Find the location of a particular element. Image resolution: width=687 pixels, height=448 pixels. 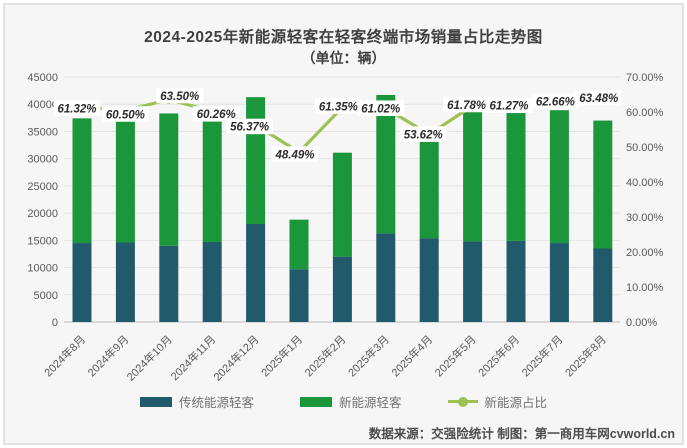

share-label: 56.37% is located at coordinates (249, 128).